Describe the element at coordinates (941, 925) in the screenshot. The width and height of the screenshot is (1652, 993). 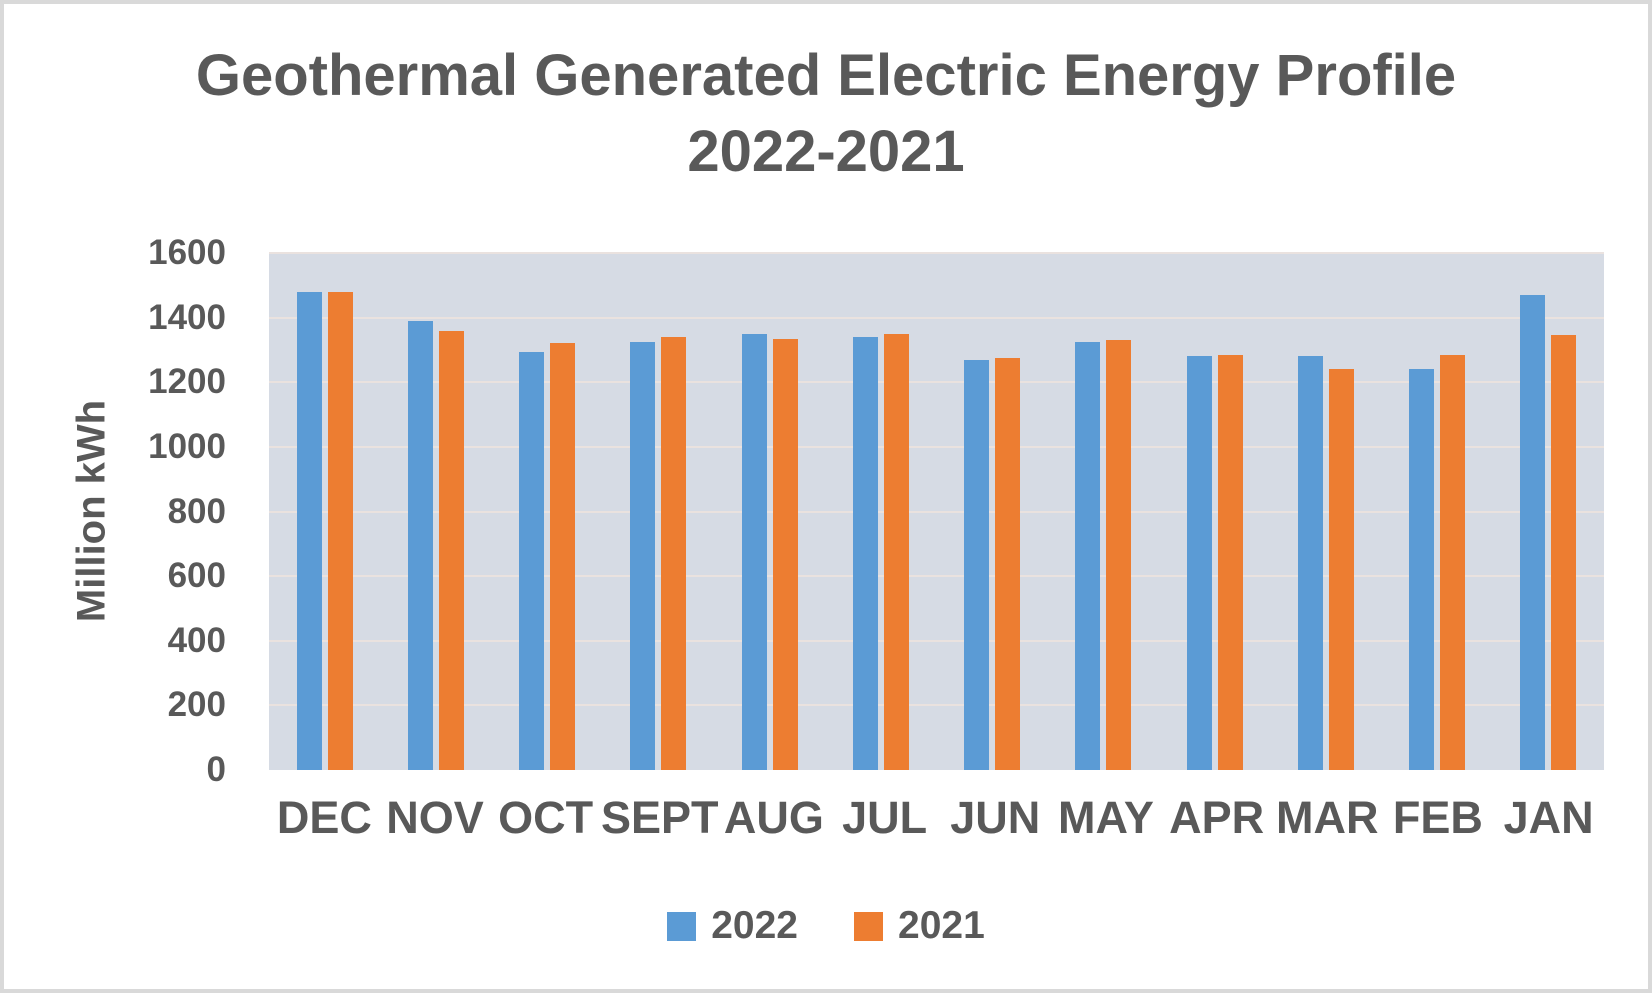
I see `legend-label-2021: 2021` at that location.